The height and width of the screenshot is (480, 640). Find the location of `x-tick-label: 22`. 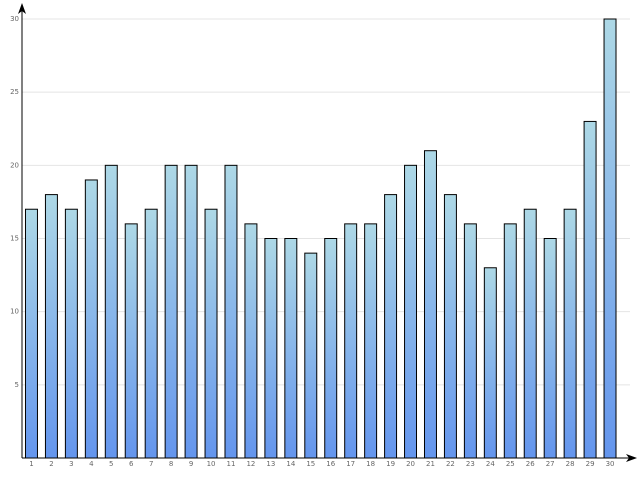

x-tick-label: 22 is located at coordinates (450, 464).